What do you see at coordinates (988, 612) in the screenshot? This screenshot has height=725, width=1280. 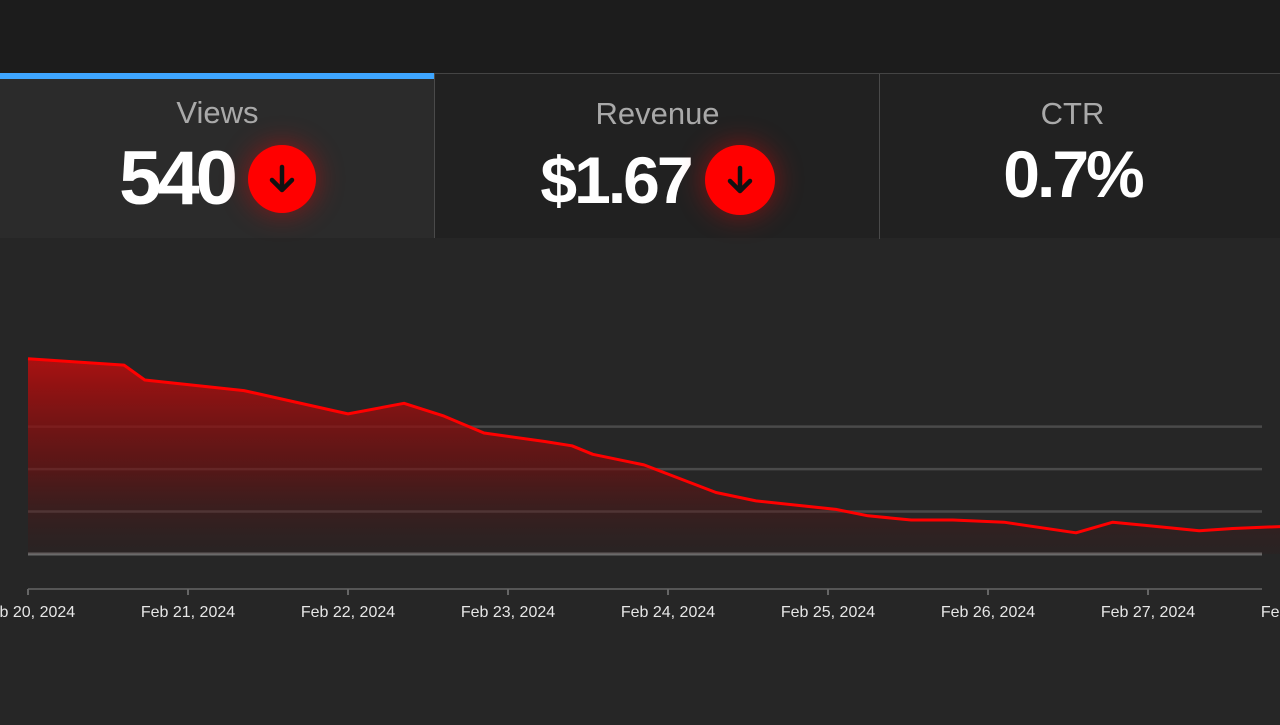 I see `x-tick-label: Feb 26, 2024` at bounding box center [988, 612].